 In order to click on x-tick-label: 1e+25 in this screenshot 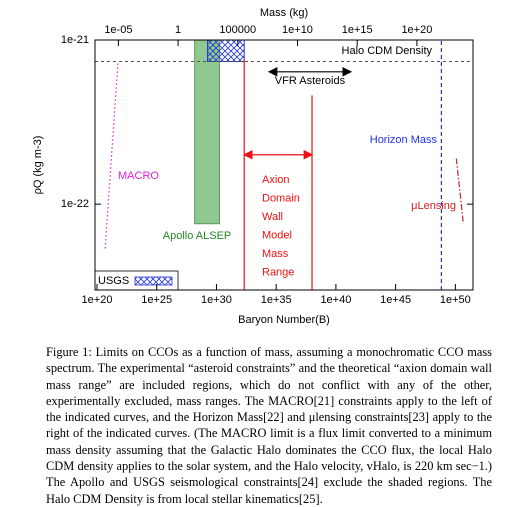, I will do `click(156, 300)`.